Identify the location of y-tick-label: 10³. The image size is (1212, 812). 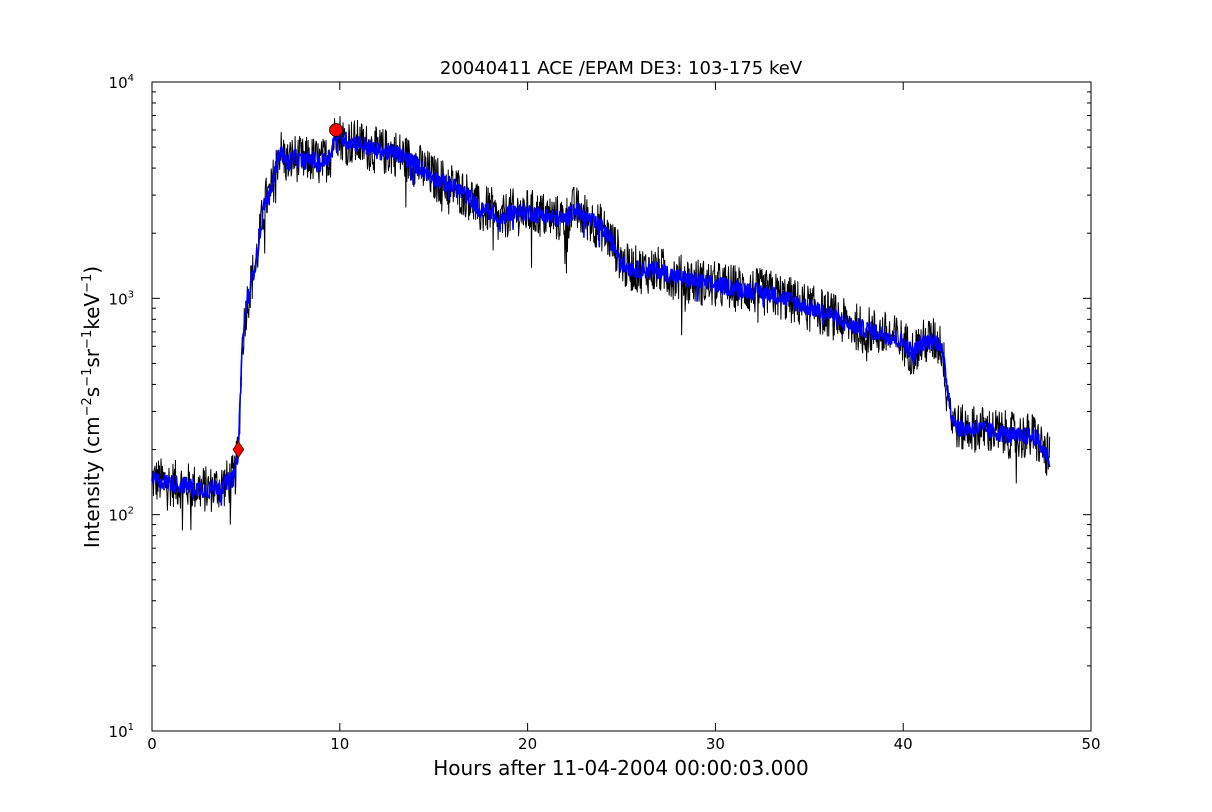
(121, 298).